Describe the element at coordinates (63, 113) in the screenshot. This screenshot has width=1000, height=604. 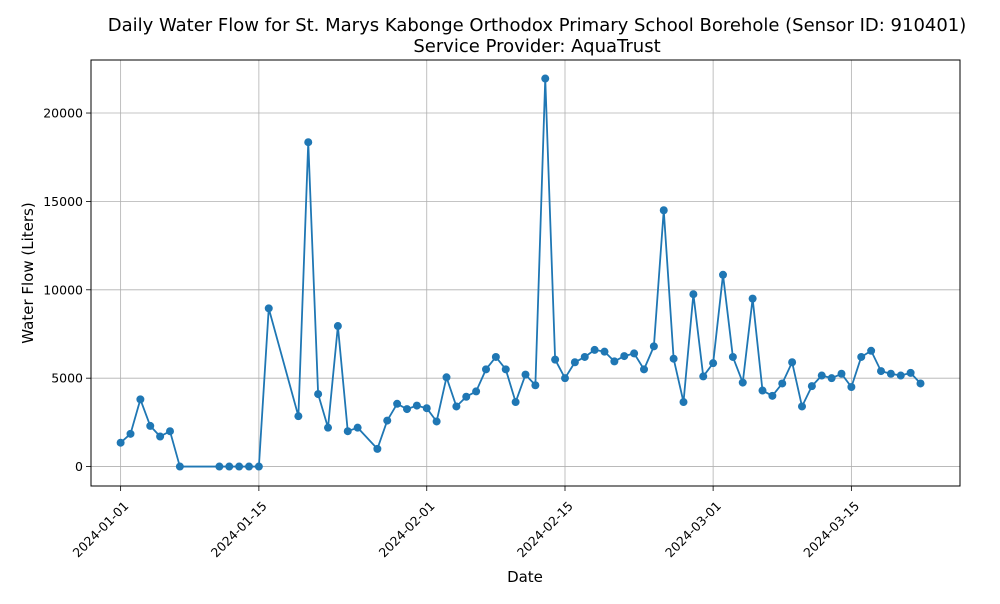
I see `y-tick-label: 20000` at that location.